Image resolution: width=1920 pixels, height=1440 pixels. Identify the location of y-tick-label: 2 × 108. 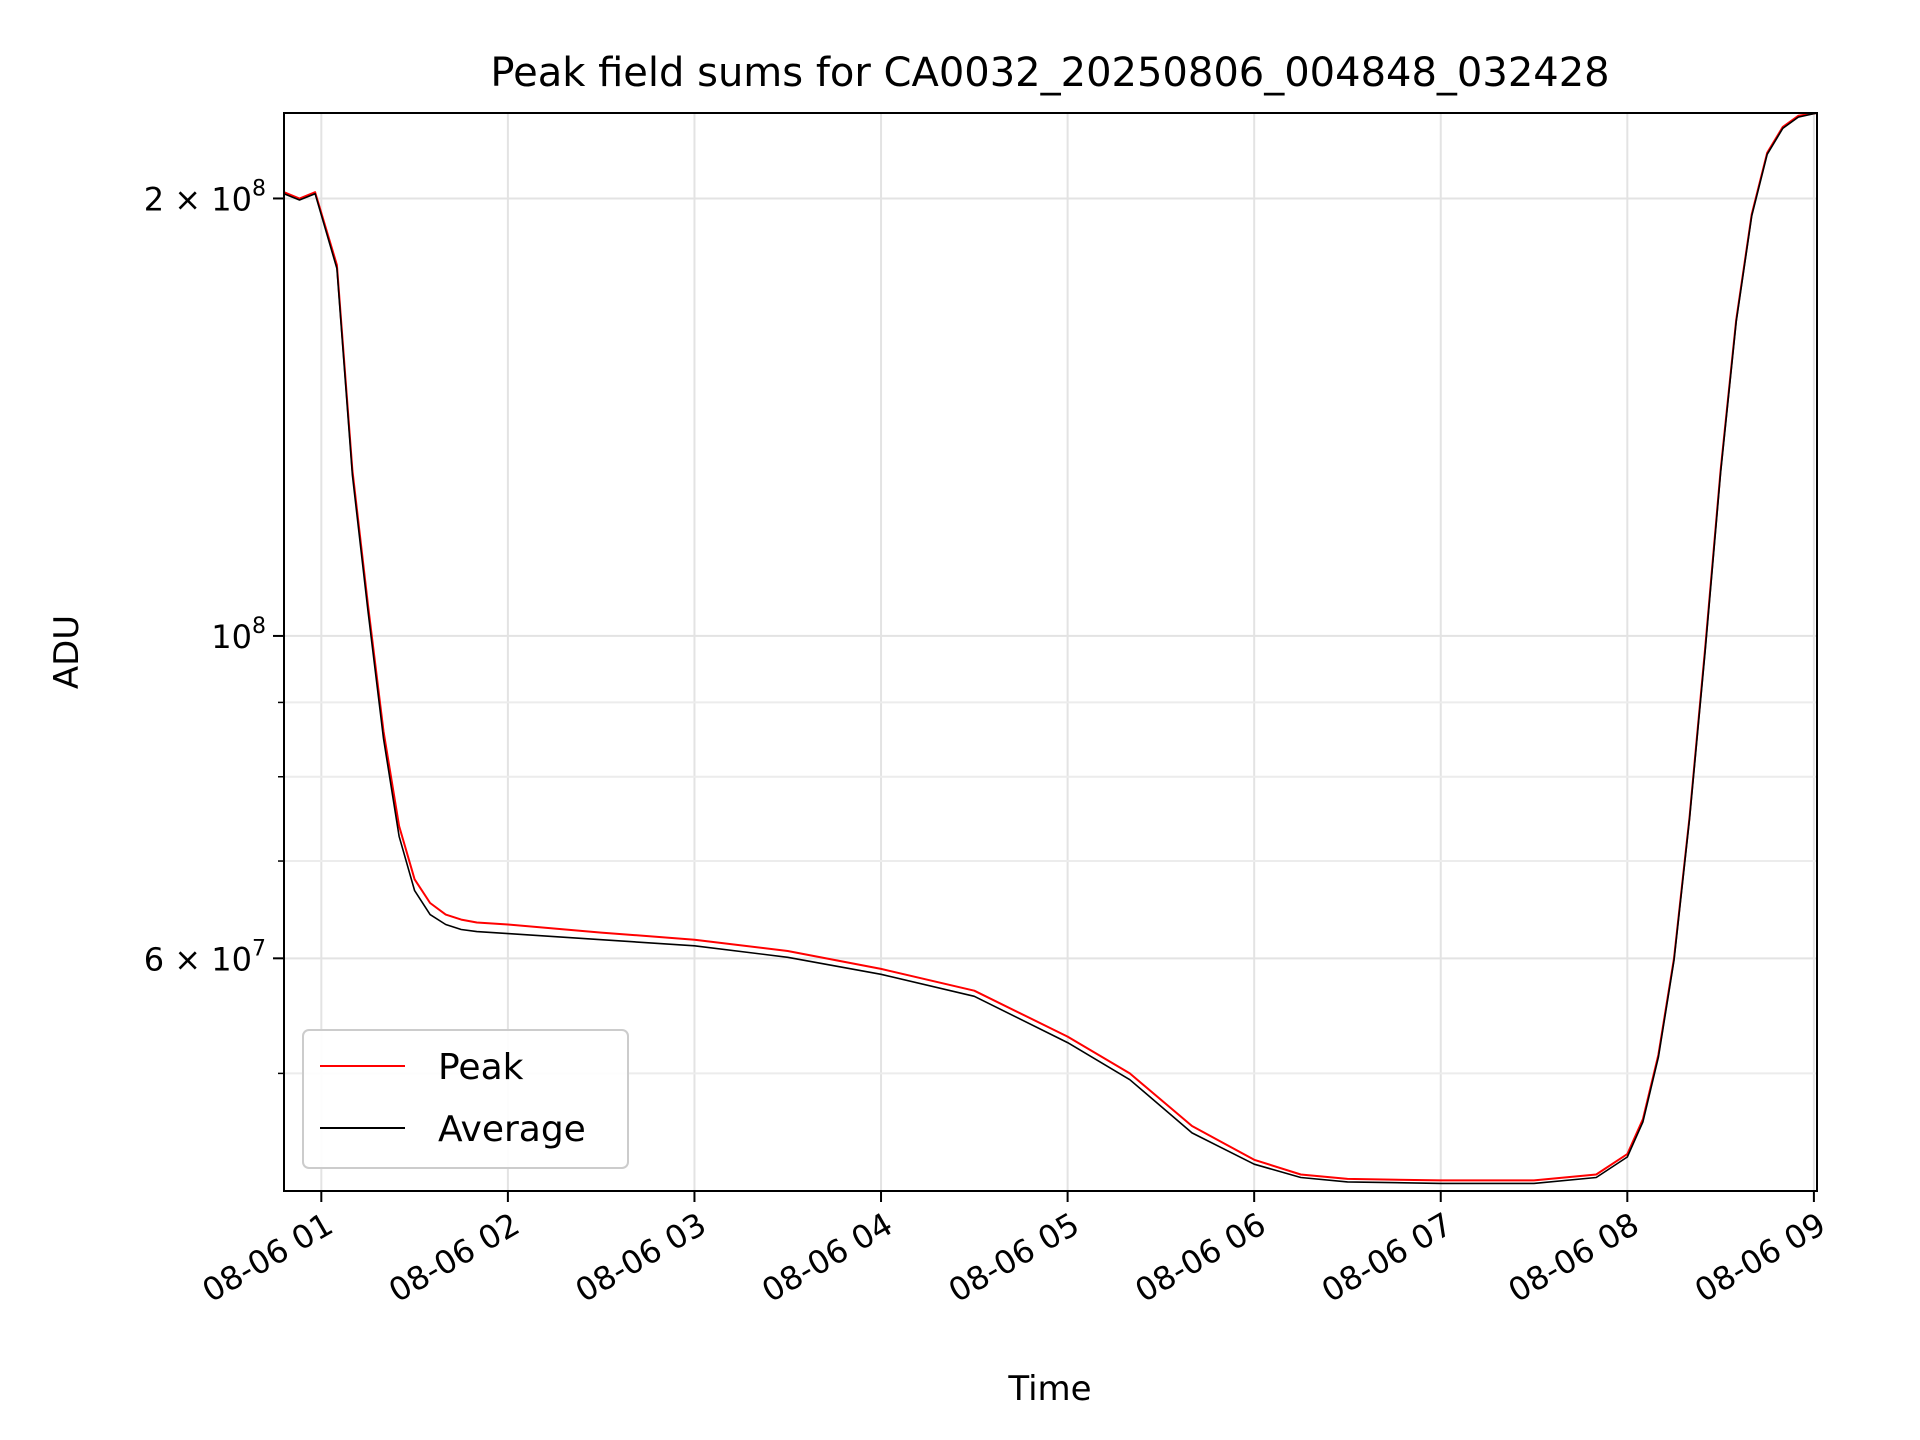
(205, 197).